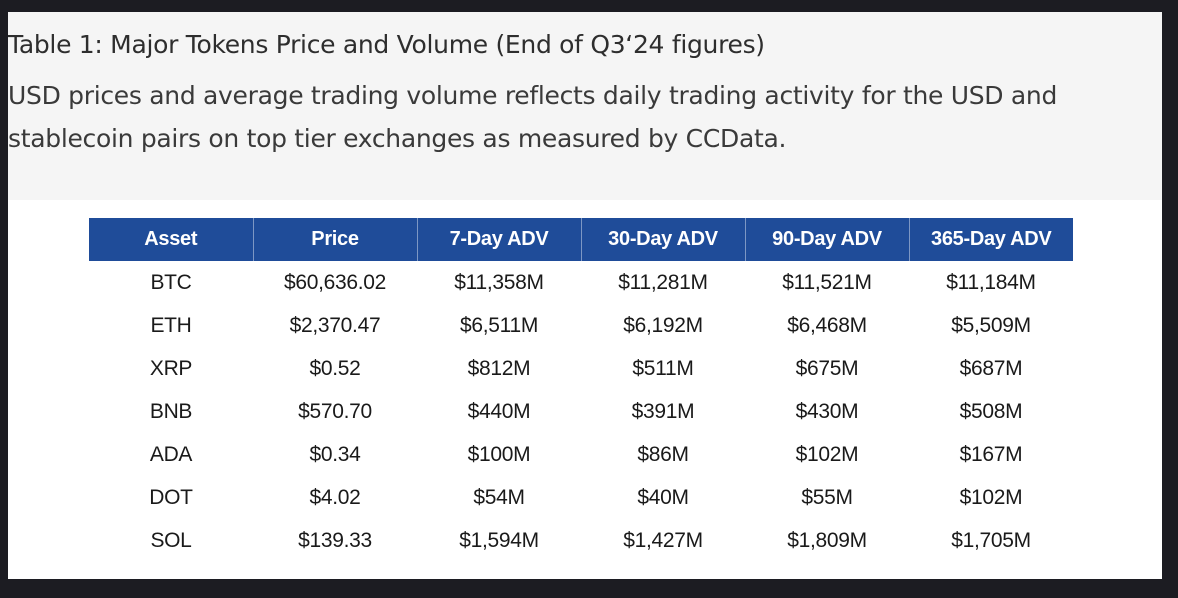 The width and height of the screenshot is (1178, 598). What do you see at coordinates (991, 239) in the screenshot?
I see `column-header-365-day-adv: 365-Day ADV` at bounding box center [991, 239].